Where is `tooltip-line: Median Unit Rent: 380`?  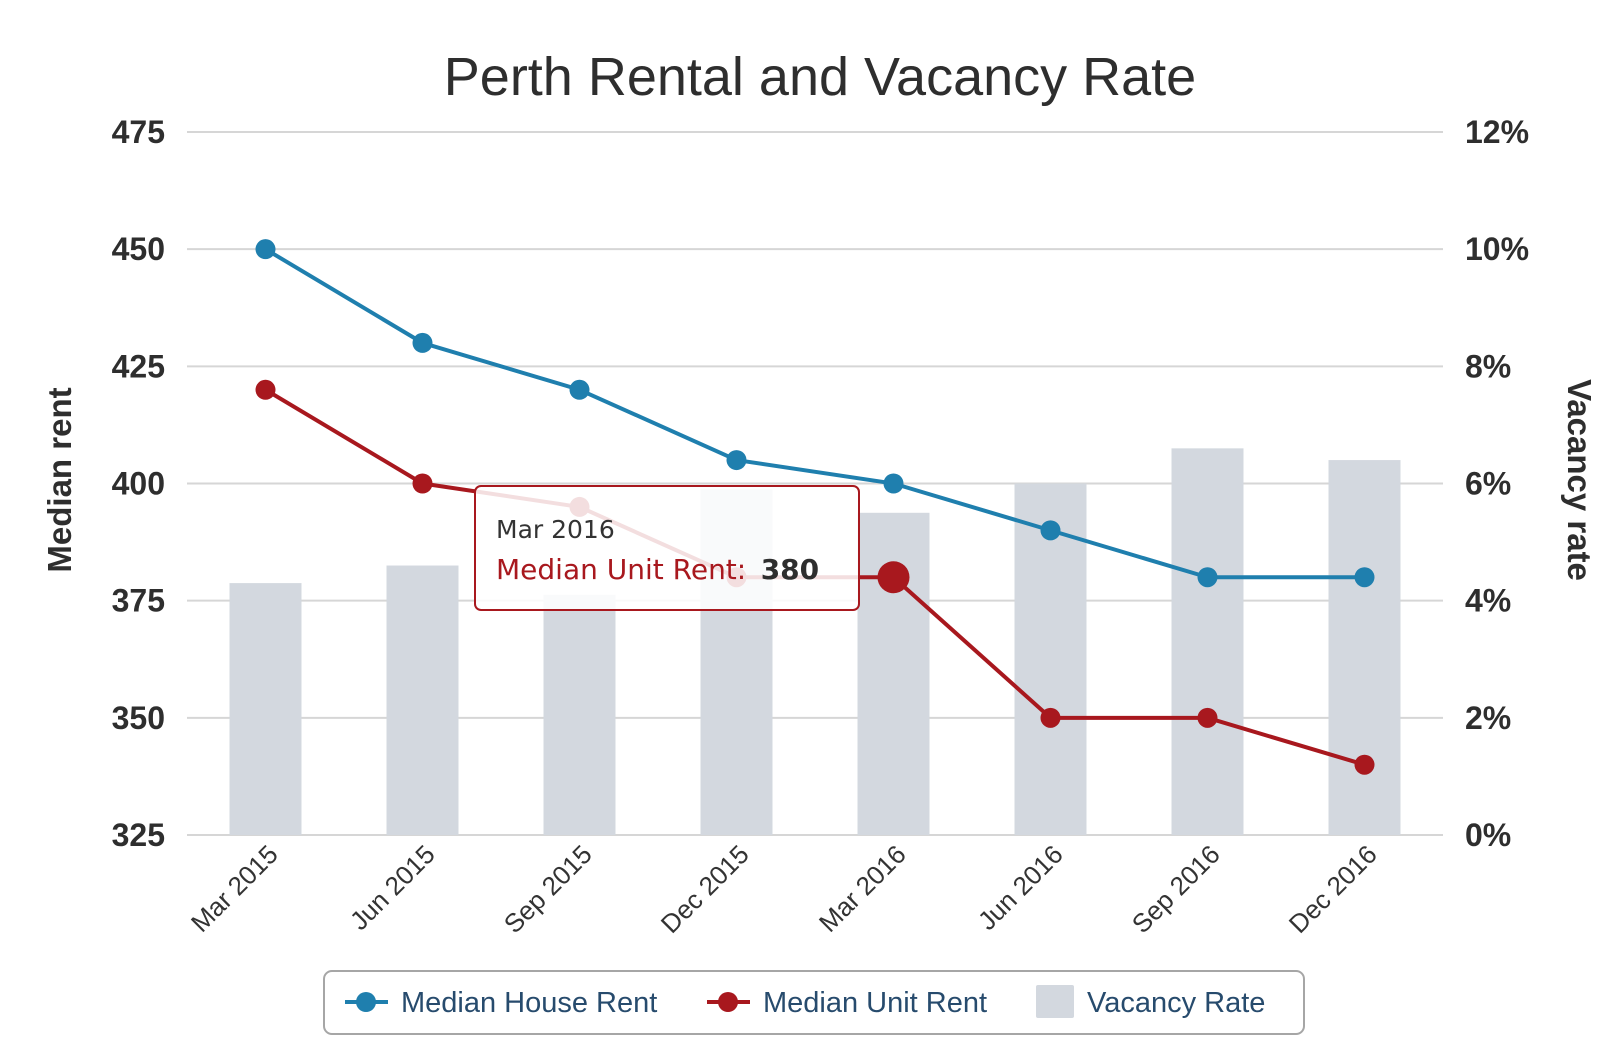 tooltip-line: Median Unit Rent: 380 is located at coordinates (657, 569).